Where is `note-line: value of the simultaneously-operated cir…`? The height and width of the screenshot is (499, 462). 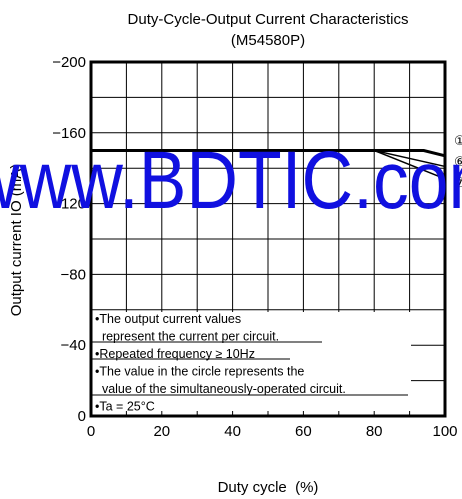
note-line: value of the simultaneously-operated cir… is located at coordinates (220, 389).